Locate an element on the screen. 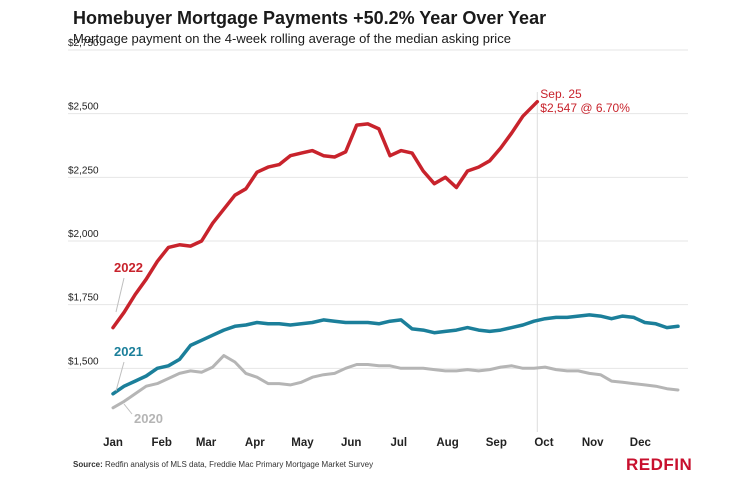 The width and height of the screenshot is (732, 482). y-tick-label: $2,500 is located at coordinates (83, 107).